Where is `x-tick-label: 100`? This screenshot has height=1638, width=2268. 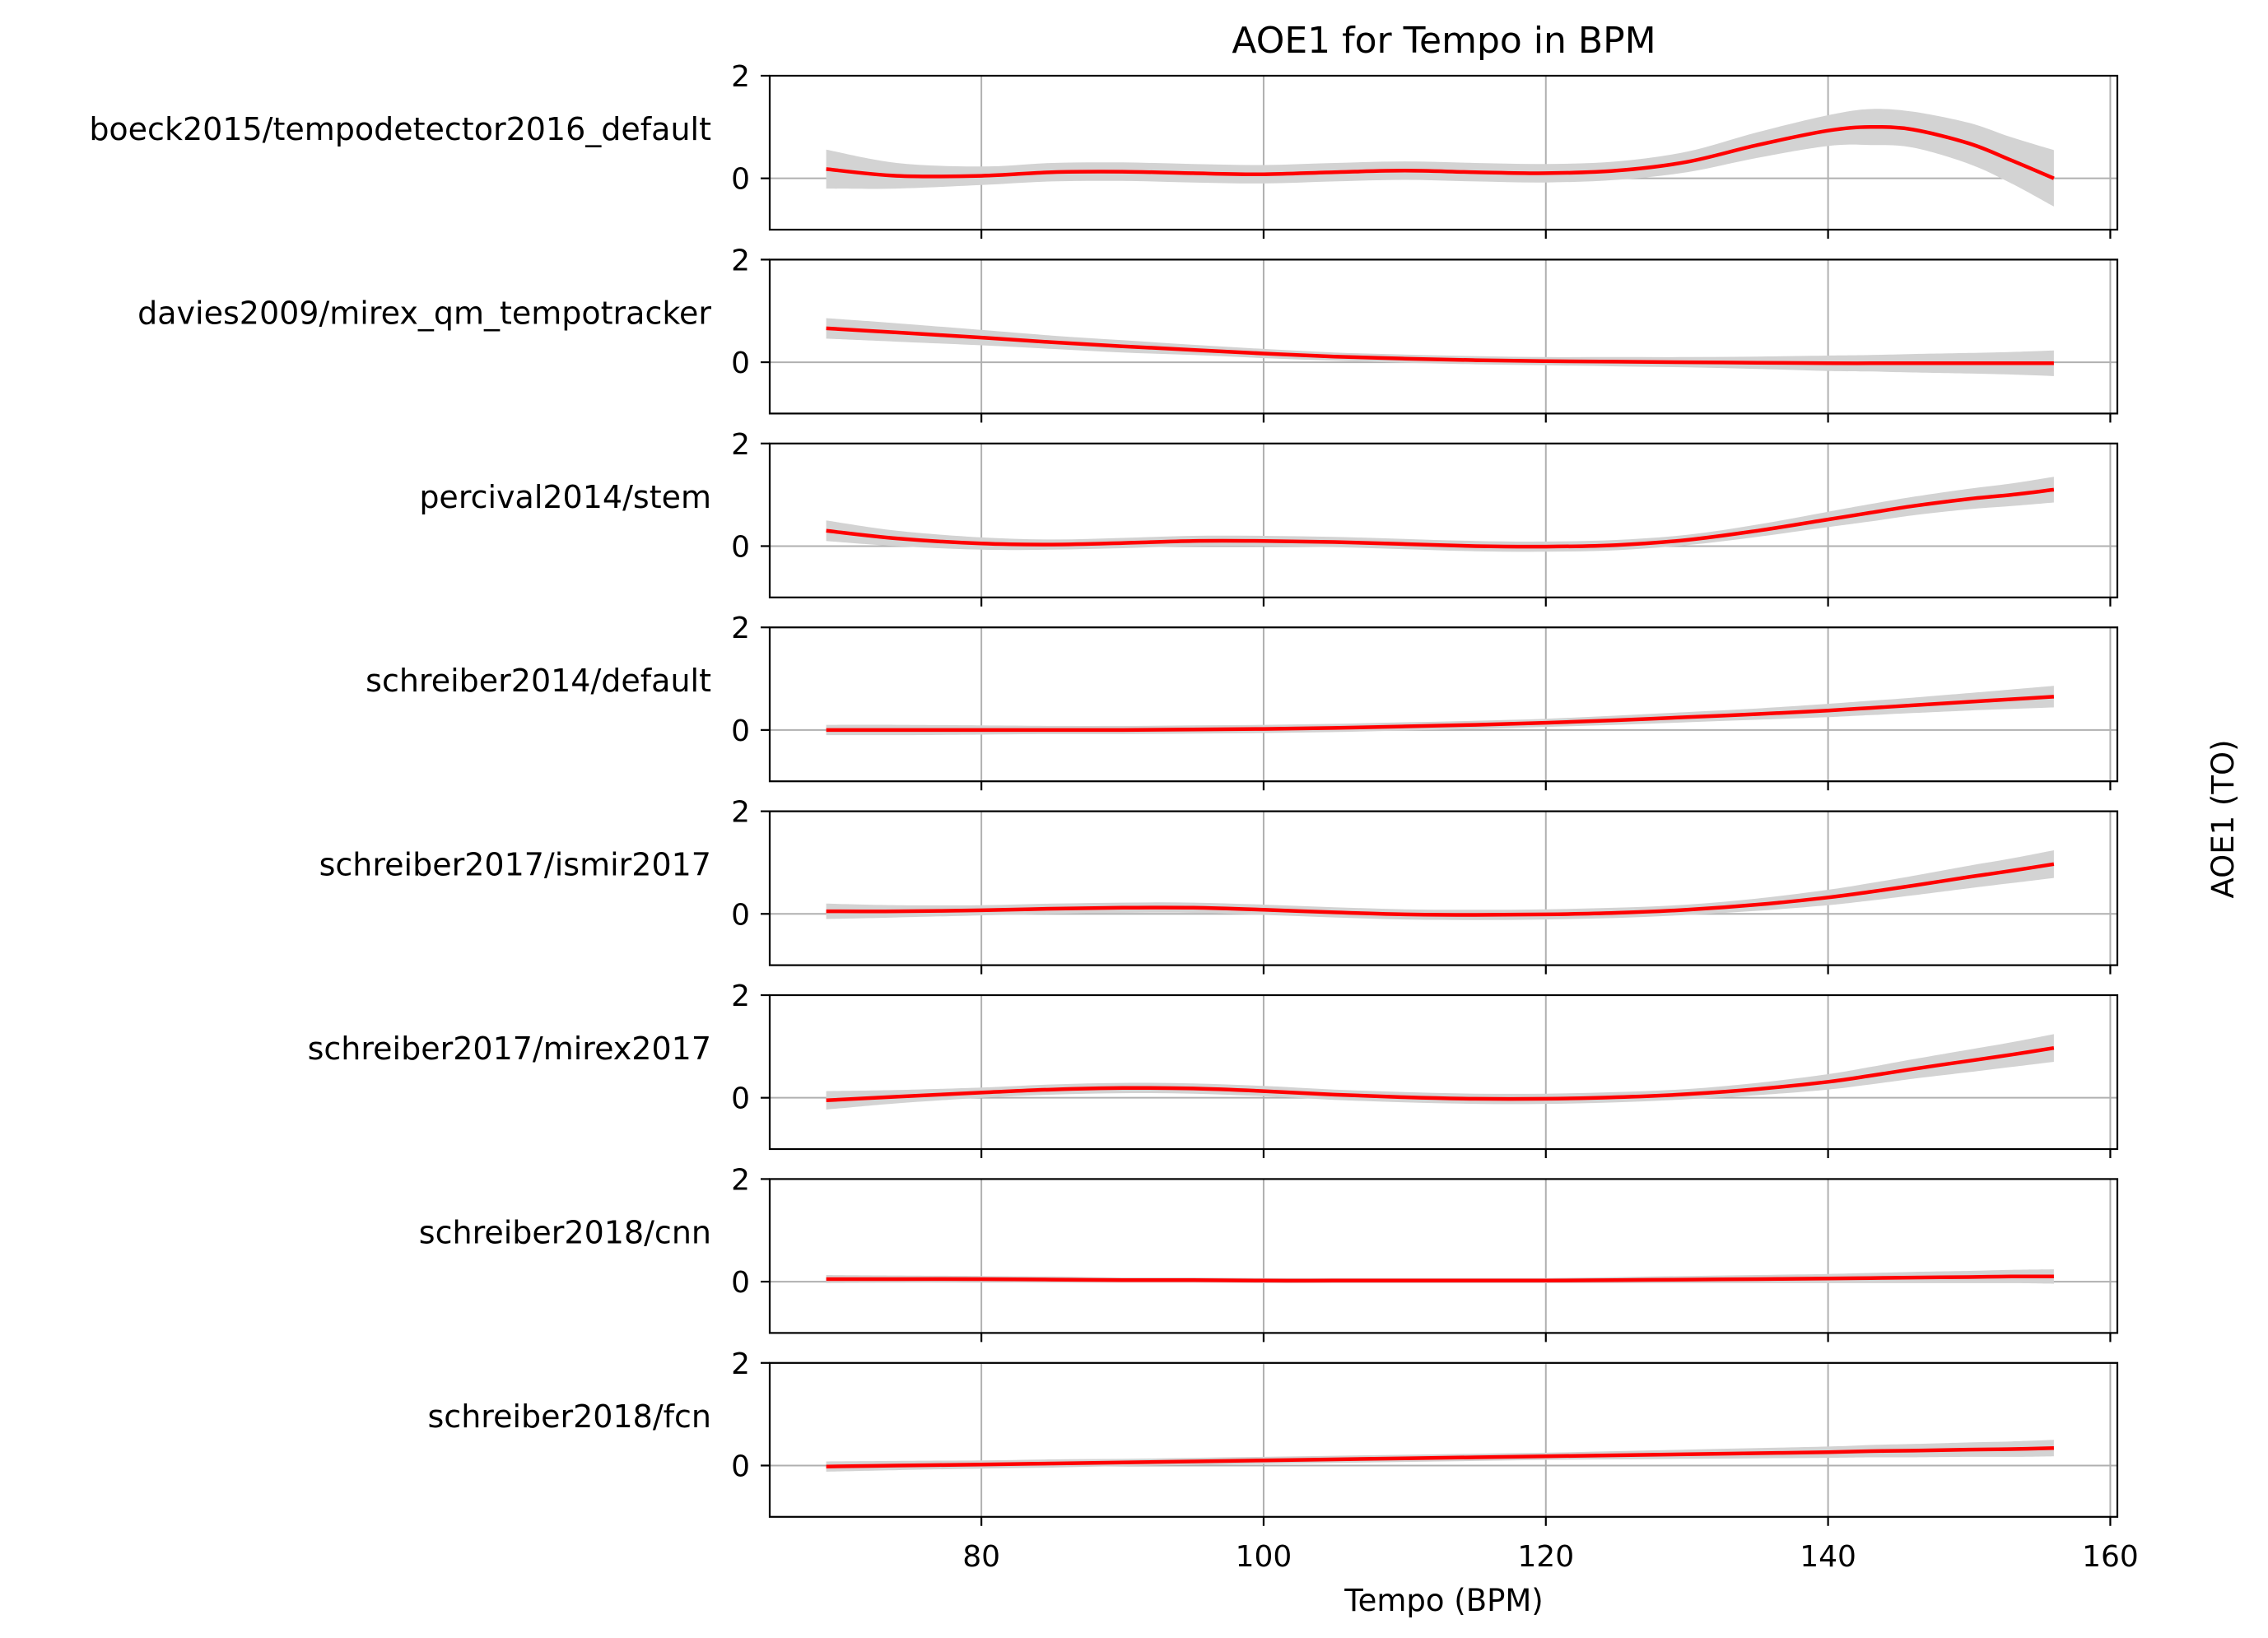
x-tick-label: 100 is located at coordinates (1264, 1557).